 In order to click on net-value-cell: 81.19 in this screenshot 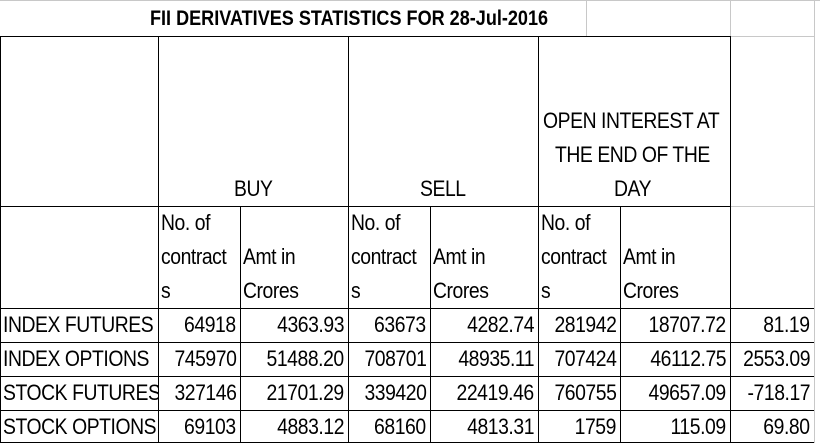, I will do `click(772, 325)`.